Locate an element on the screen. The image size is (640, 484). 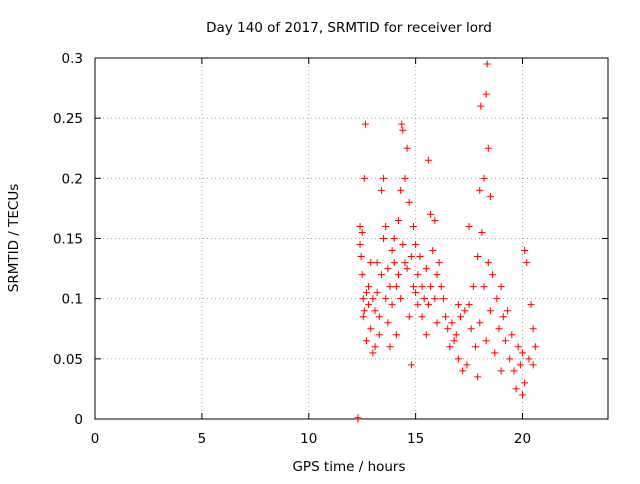
y-axis-label: SRMTID / TECUs is located at coordinates (14, 238).